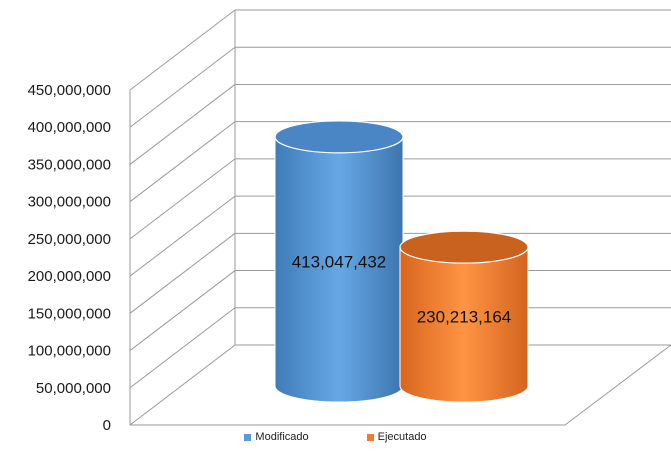 This screenshot has width=671, height=454. What do you see at coordinates (402, 437) in the screenshot?
I see `legend-label-ejecutado: Ejecutado` at bounding box center [402, 437].